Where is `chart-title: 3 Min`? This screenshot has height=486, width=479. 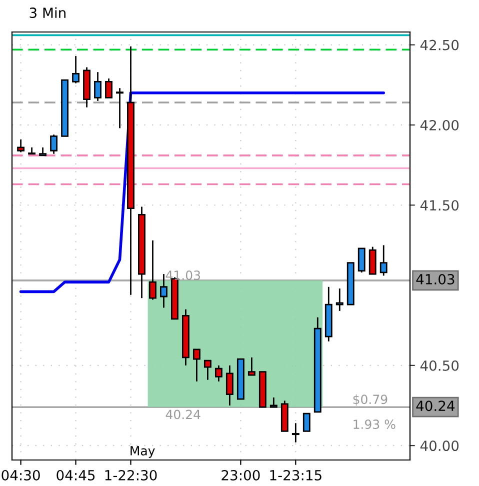 chart-title: 3 Min is located at coordinates (48, 12).